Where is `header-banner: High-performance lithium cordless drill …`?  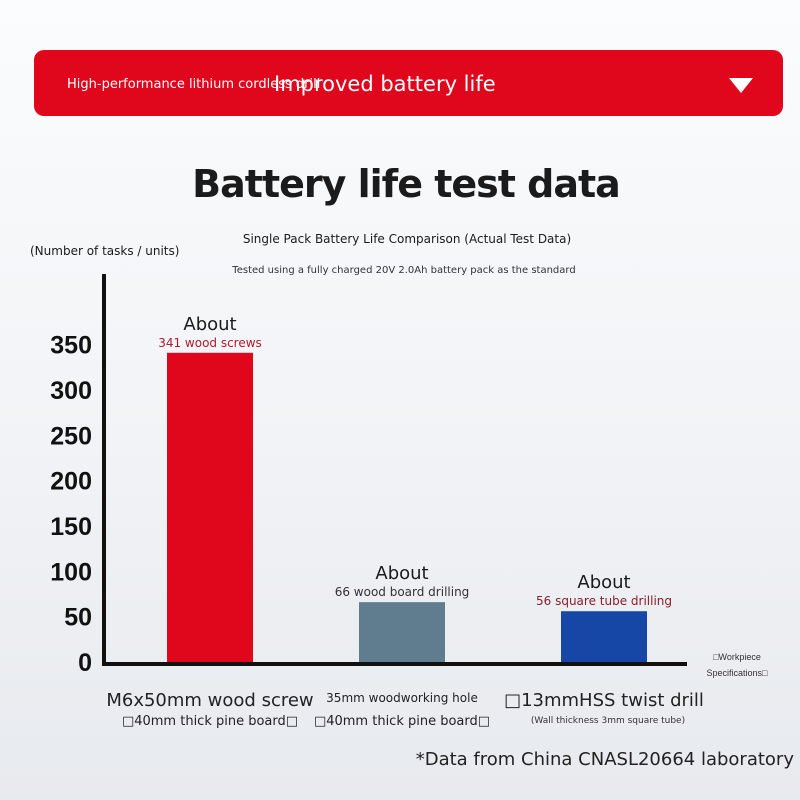
header-banner: High-performance lithium cordless drill … is located at coordinates (408, 83).